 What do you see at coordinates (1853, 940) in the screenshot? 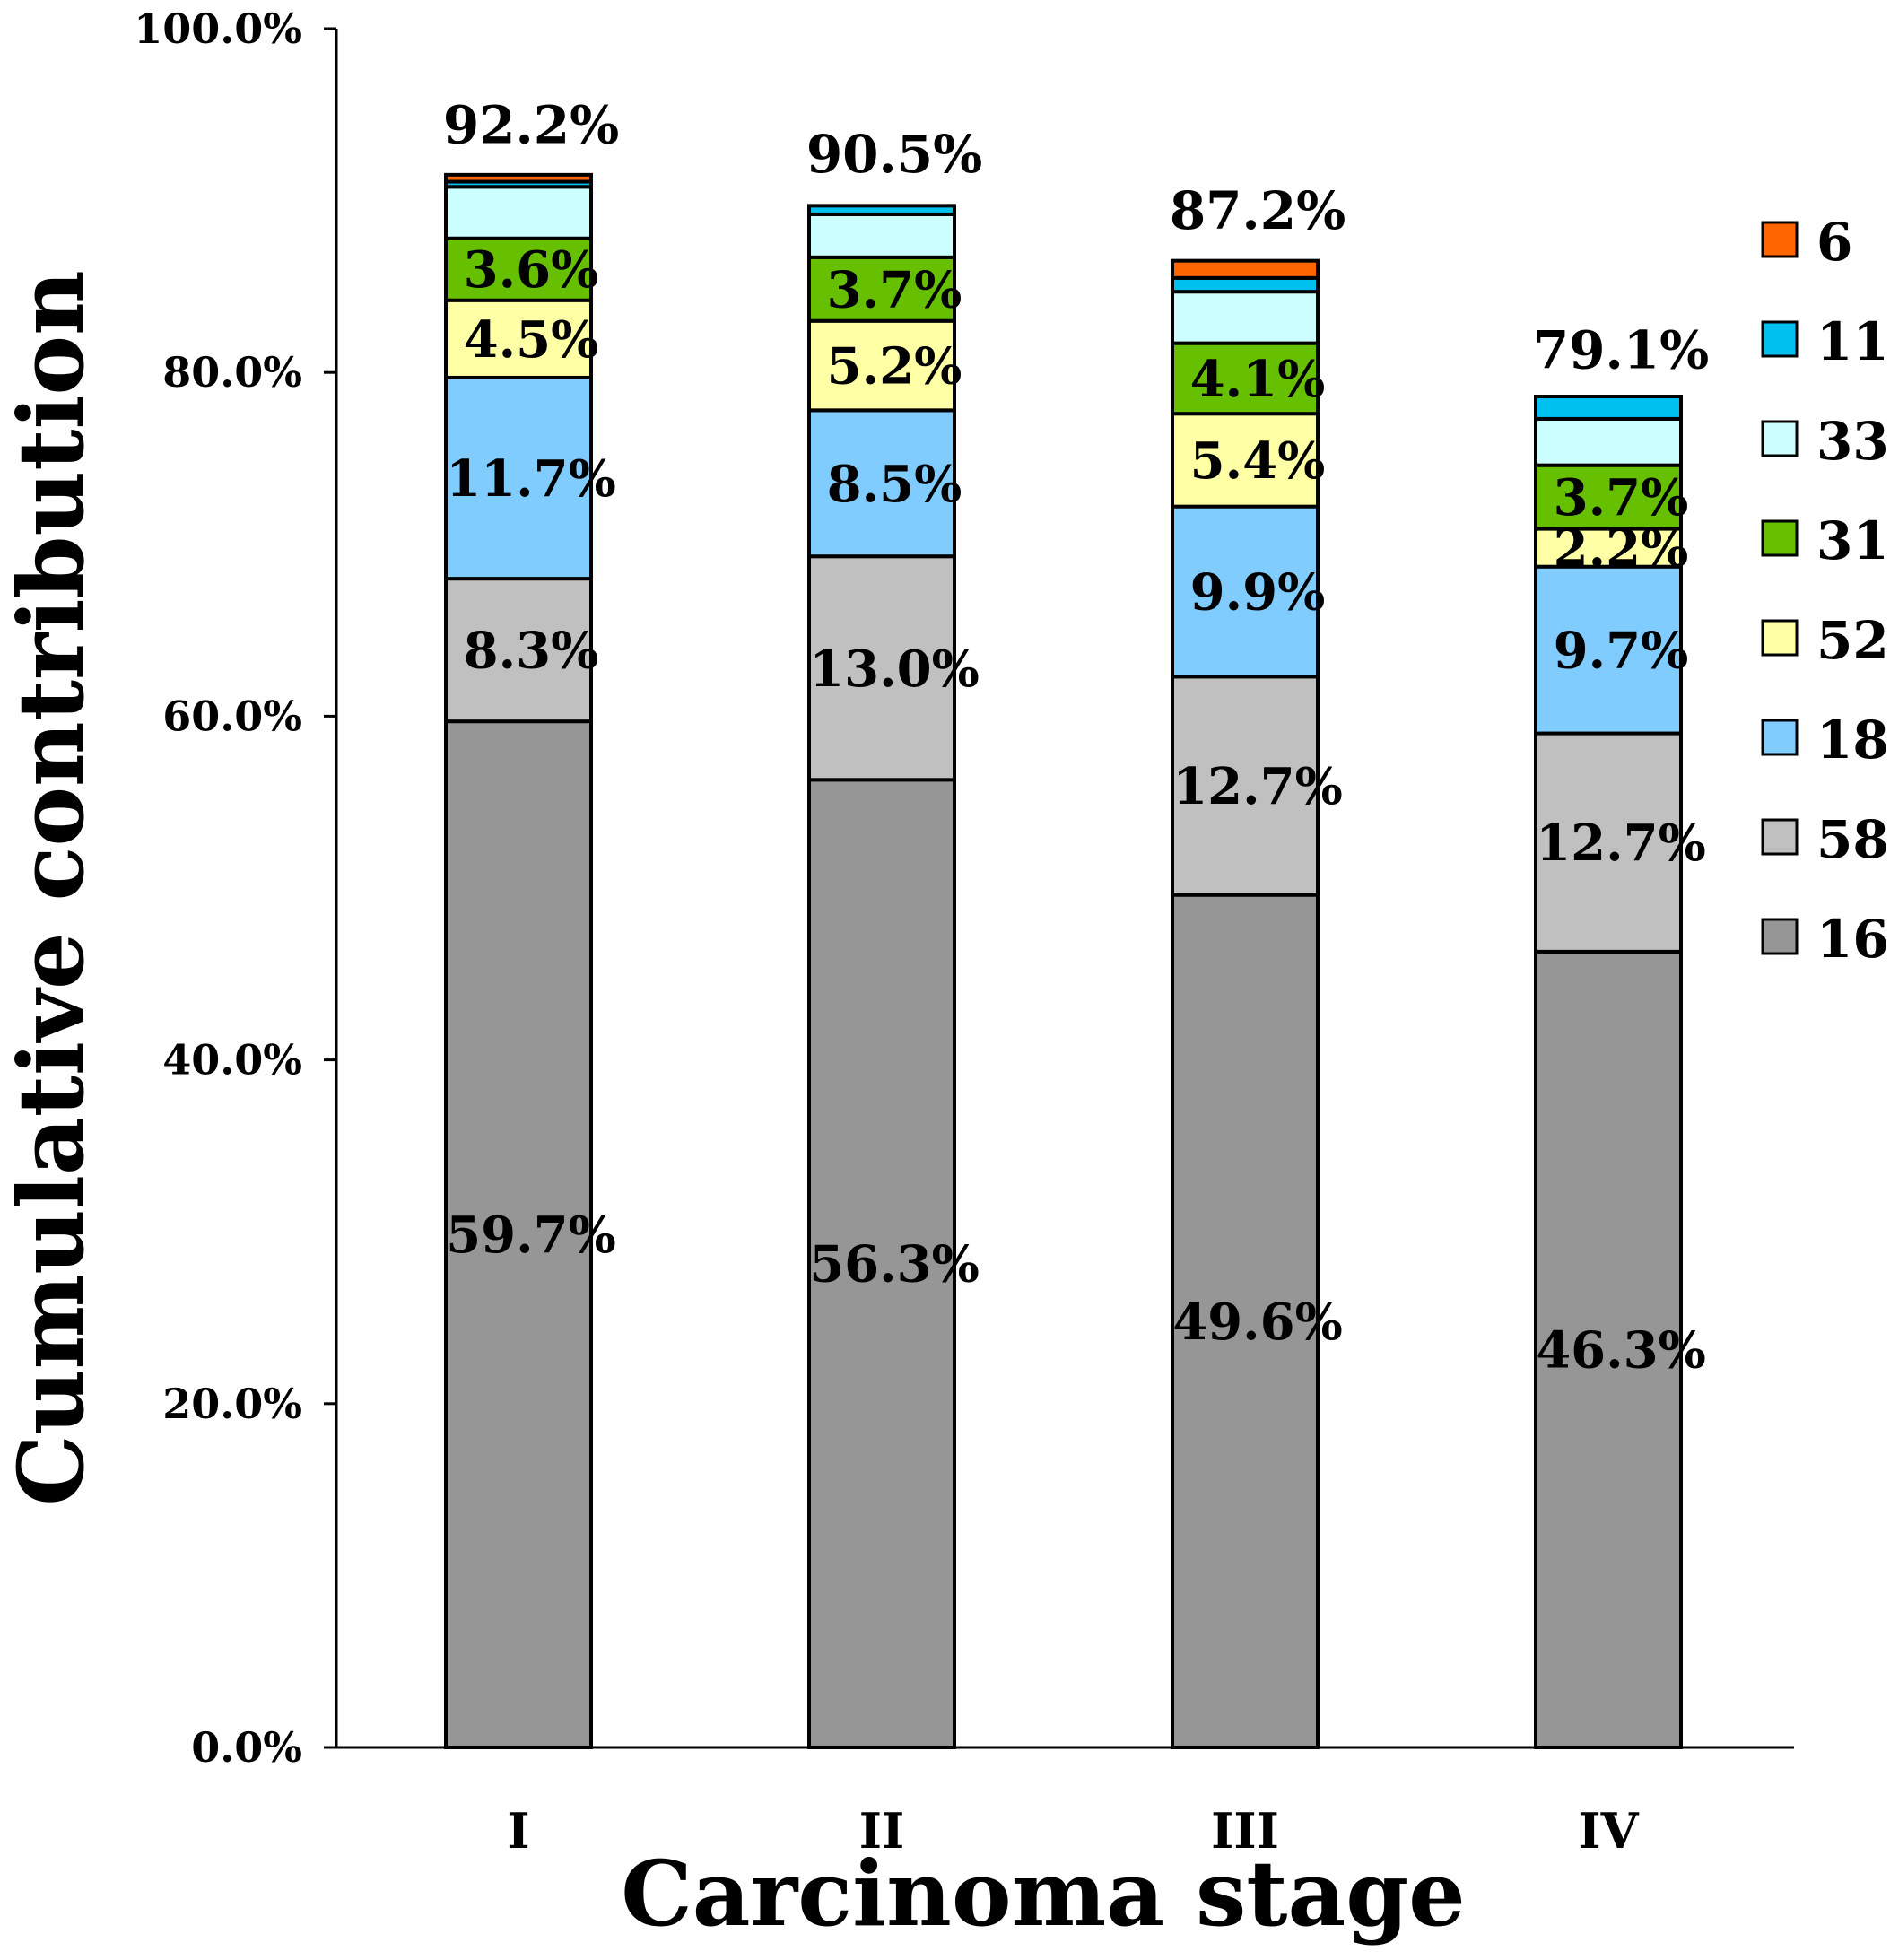
I see `legend-label-16: 16` at bounding box center [1853, 940].